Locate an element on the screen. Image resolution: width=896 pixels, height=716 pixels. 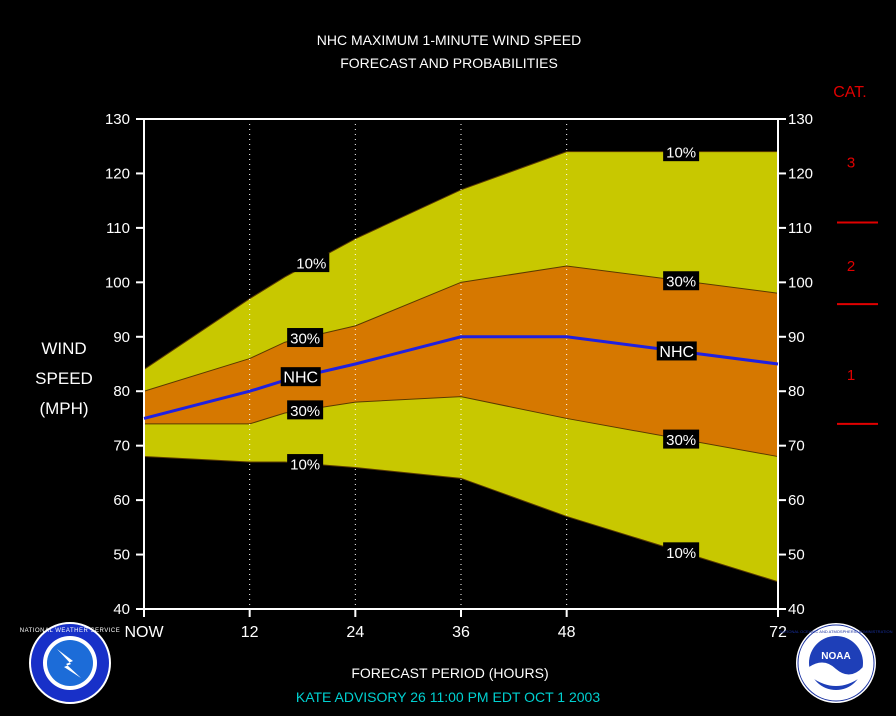
x-tick-label: NOW is located at coordinates (144, 632).